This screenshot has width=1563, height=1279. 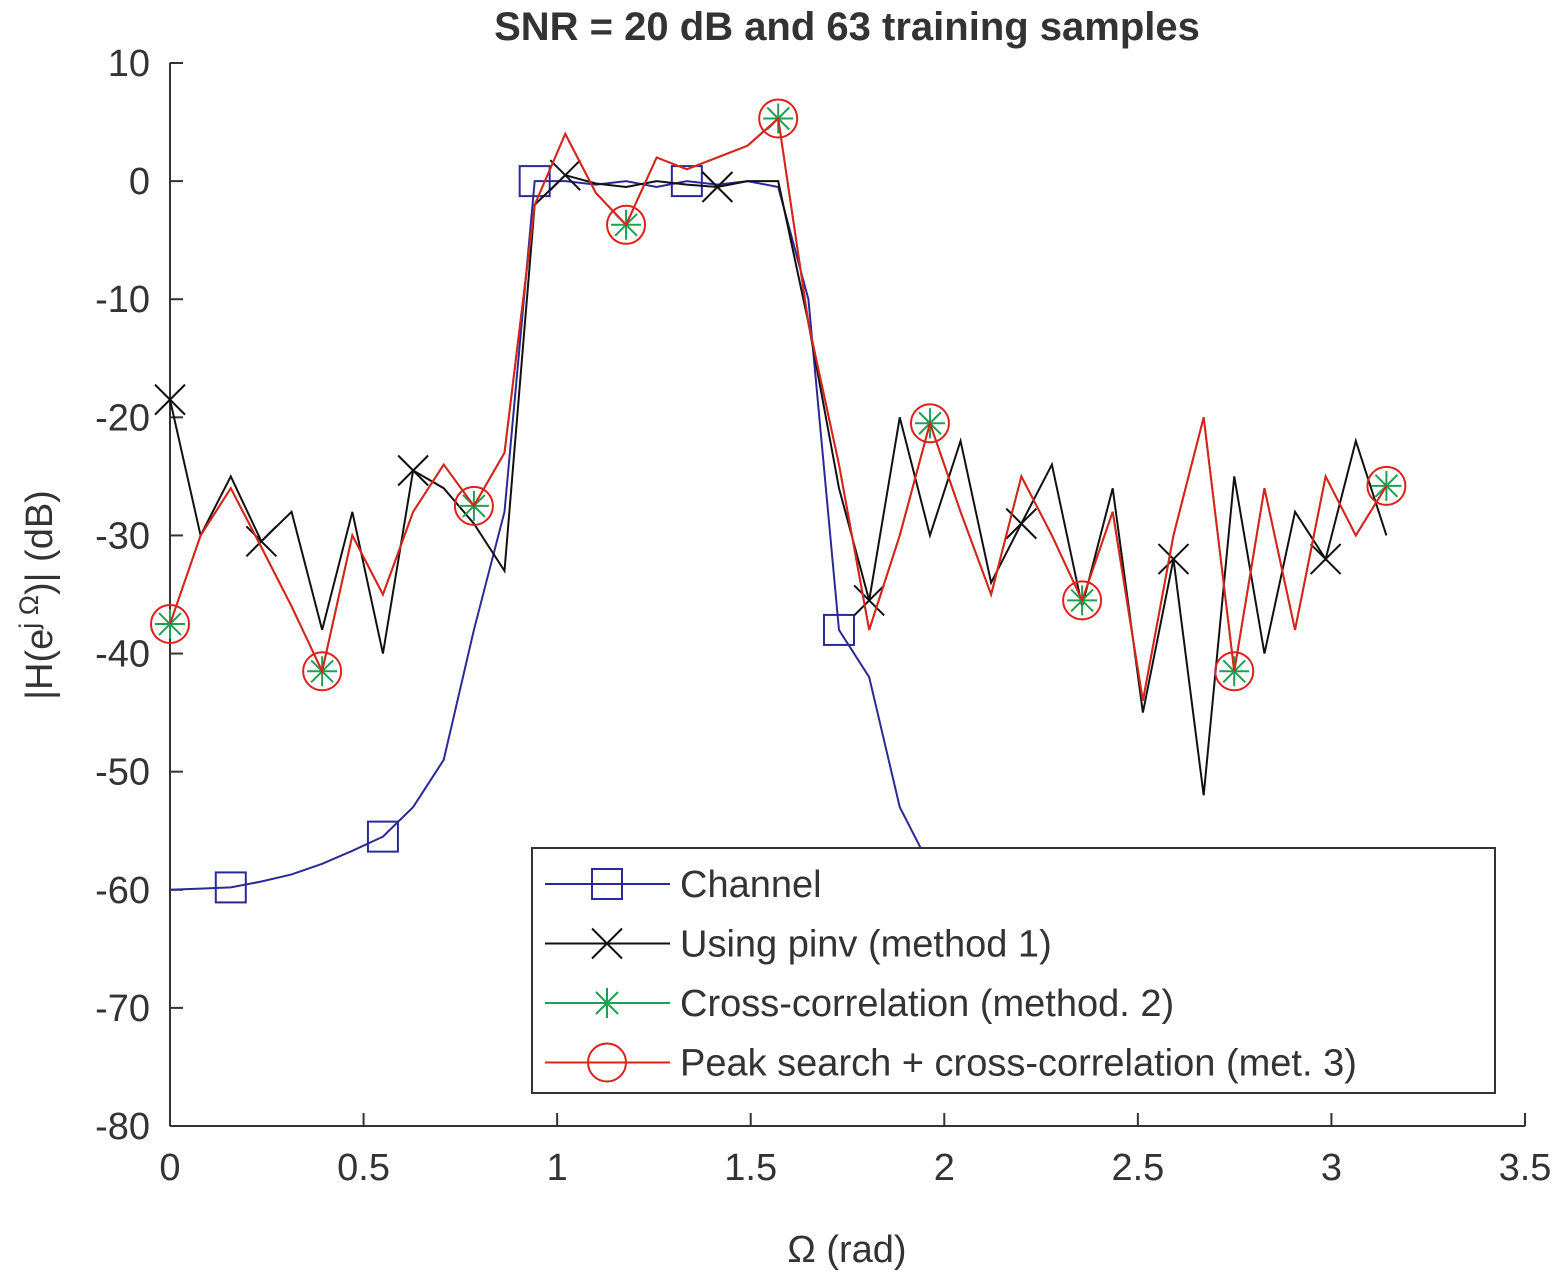 I want to click on x-tick-label: 1, so click(x=557, y=1168).